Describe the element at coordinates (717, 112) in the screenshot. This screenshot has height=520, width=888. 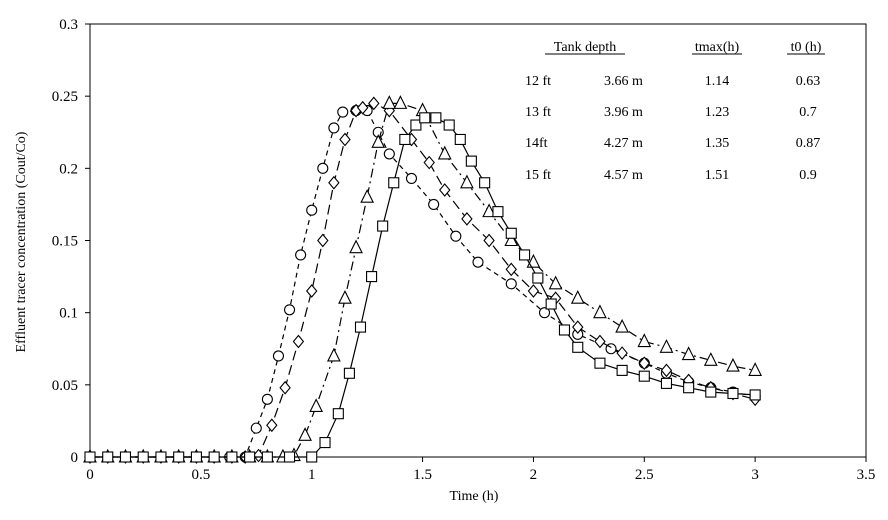
I see `table-cell: 1.23` at that location.